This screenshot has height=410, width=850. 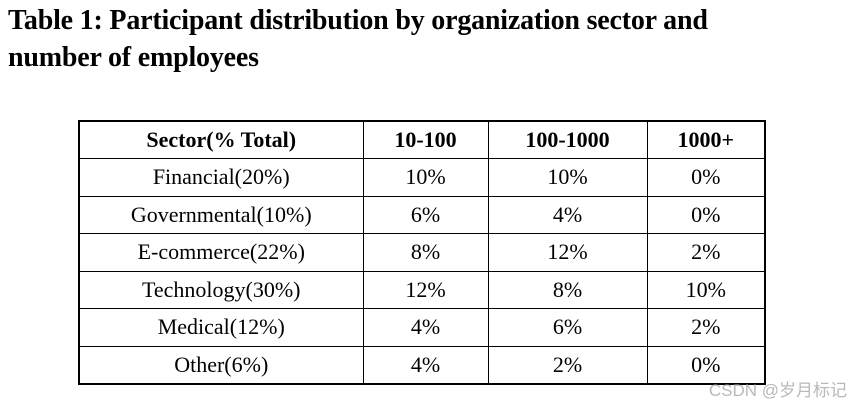 What do you see at coordinates (133, 57) in the screenshot?
I see `caption-line-2: number of employees` at bounding box center [133, 57].